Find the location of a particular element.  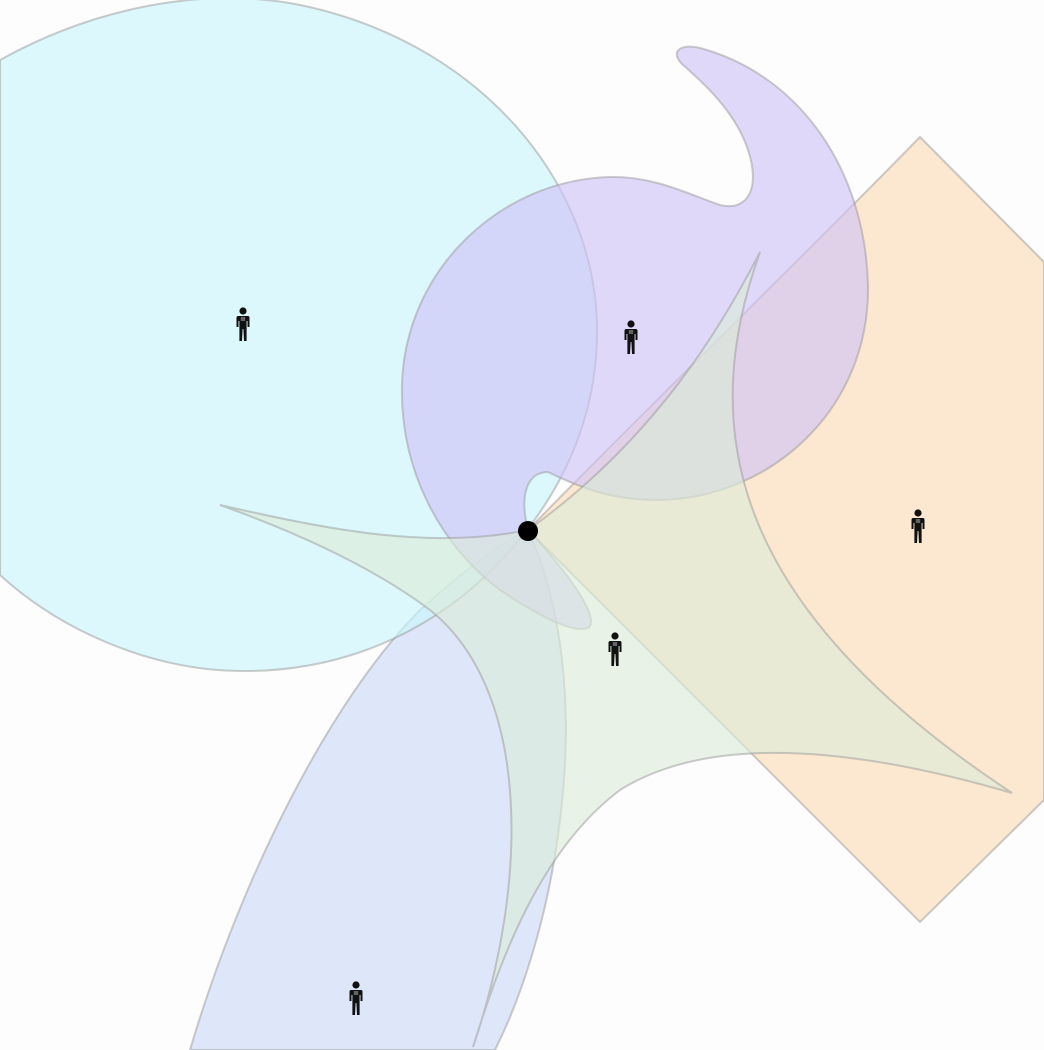

center-dot is located at coordinates (528, 531).